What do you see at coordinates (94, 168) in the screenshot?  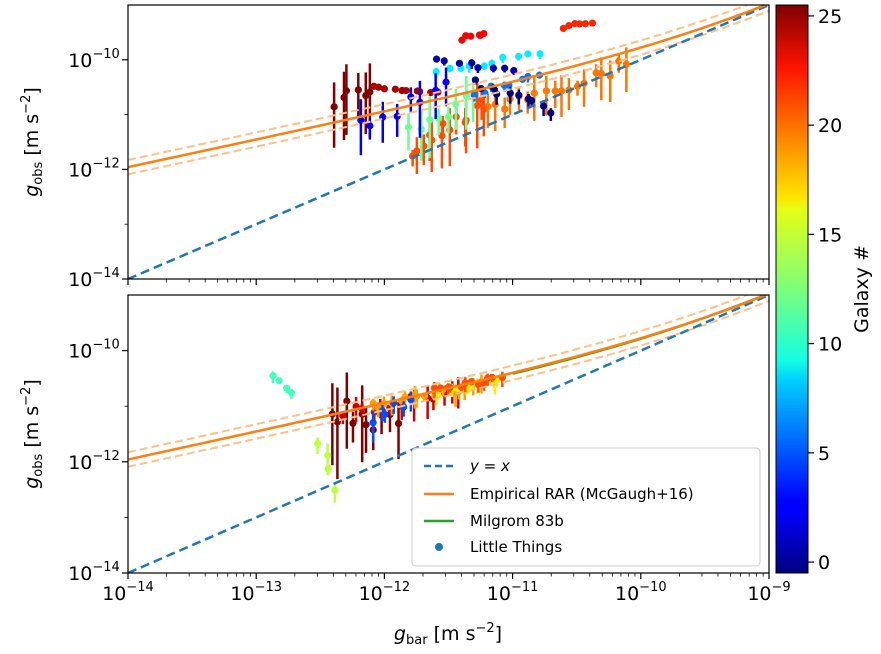 I see `y-tick-label: 10−12` at bounding box center [94, 168].